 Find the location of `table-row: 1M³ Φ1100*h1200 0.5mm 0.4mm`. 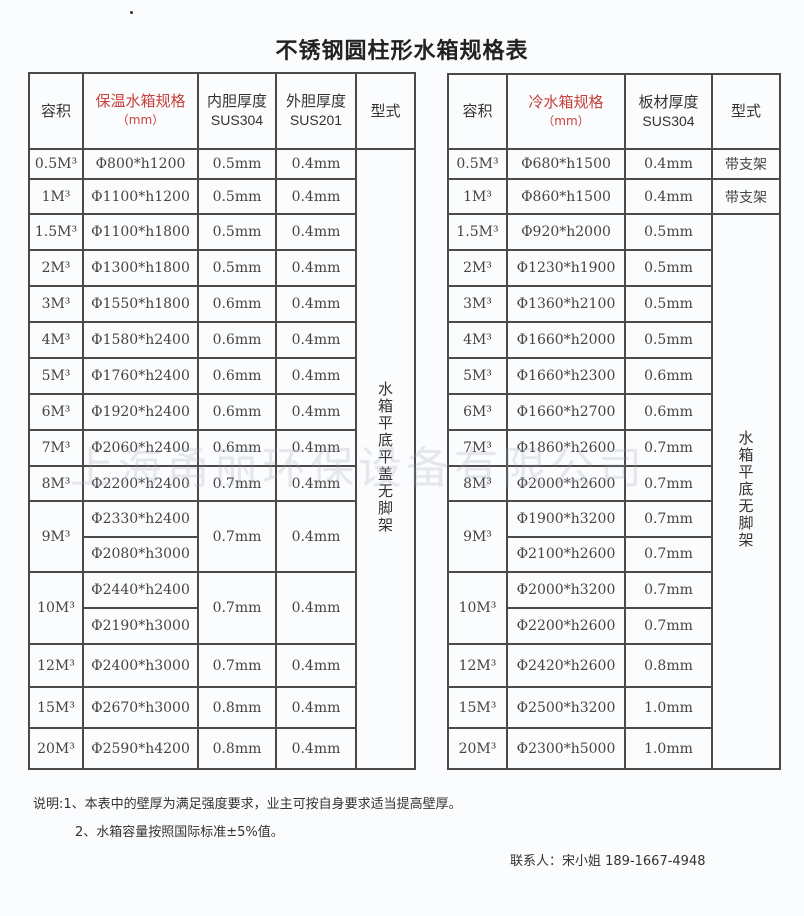

table-row: 1M³ Φ1100*h1200 0.5mm 0.4mm is located at coordinates (221, 196).